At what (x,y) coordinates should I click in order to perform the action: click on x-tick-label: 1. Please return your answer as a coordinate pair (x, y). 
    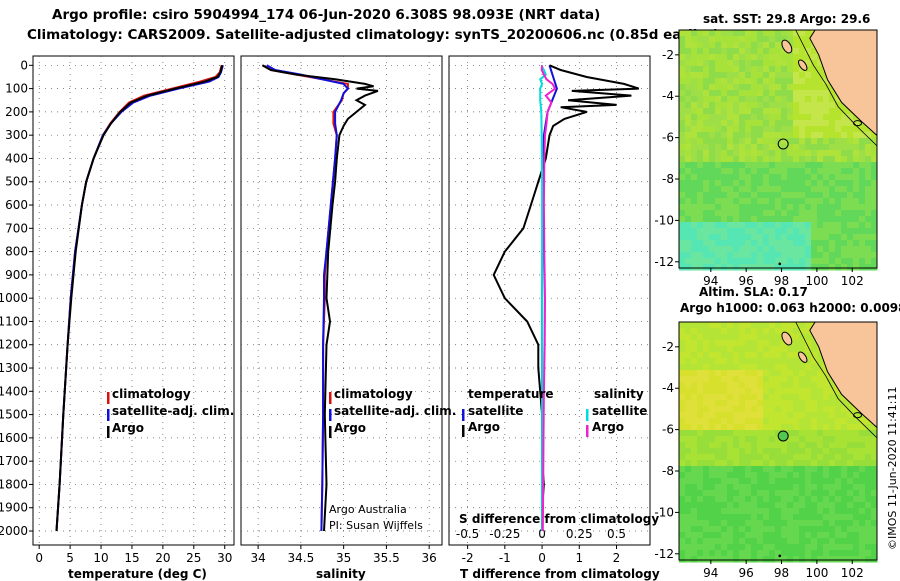
    Looking at the image, I should click on (579, 558).